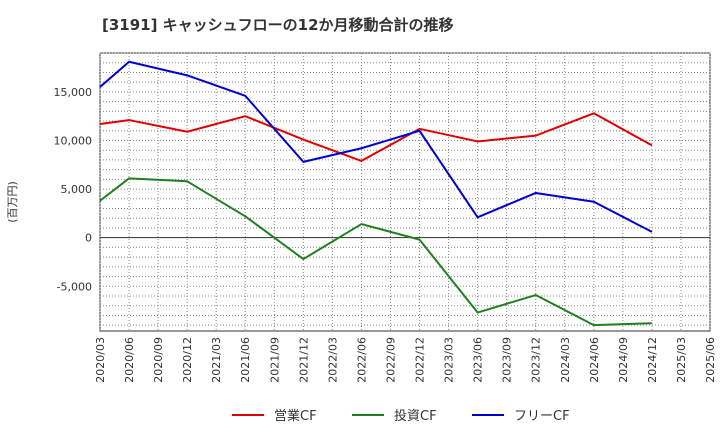 This screenshot has width=720, height=440. What do you see at coordinates (216, 360) in the screenshot?
I see `x-tick-label: 2021/03` at bounding box center [216, 360].